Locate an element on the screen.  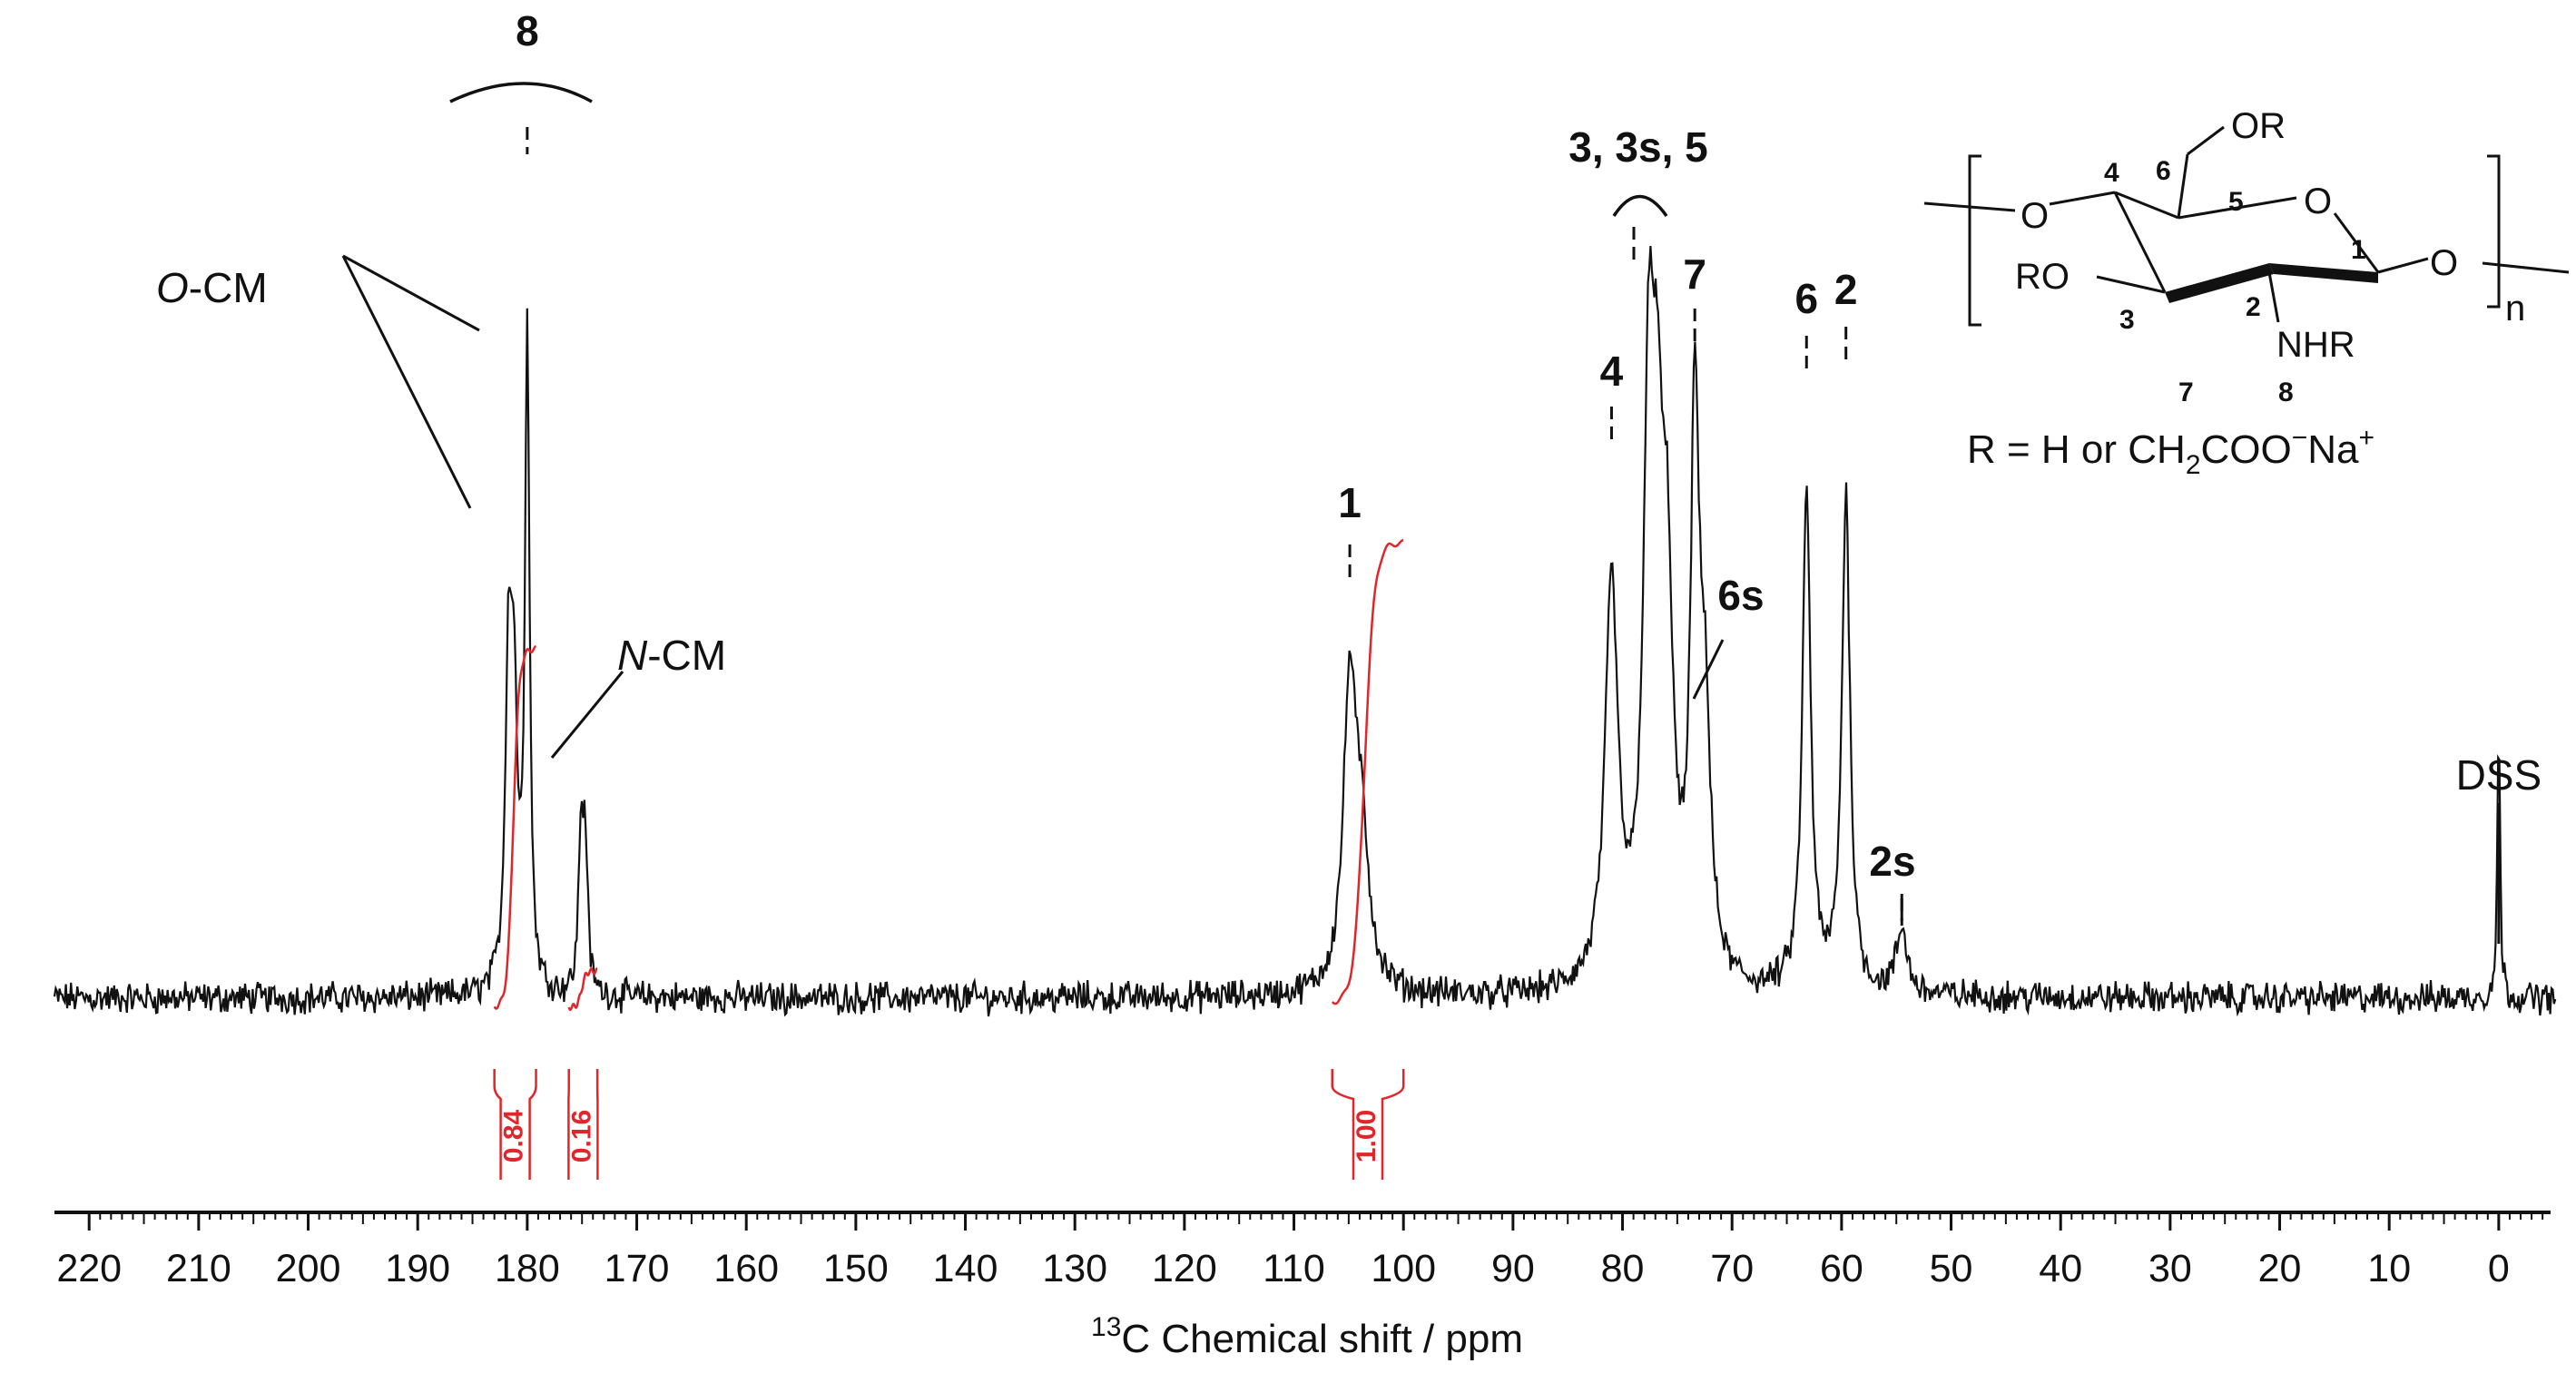
x-tick-label: 170 is located at coordinates (637, 1269).